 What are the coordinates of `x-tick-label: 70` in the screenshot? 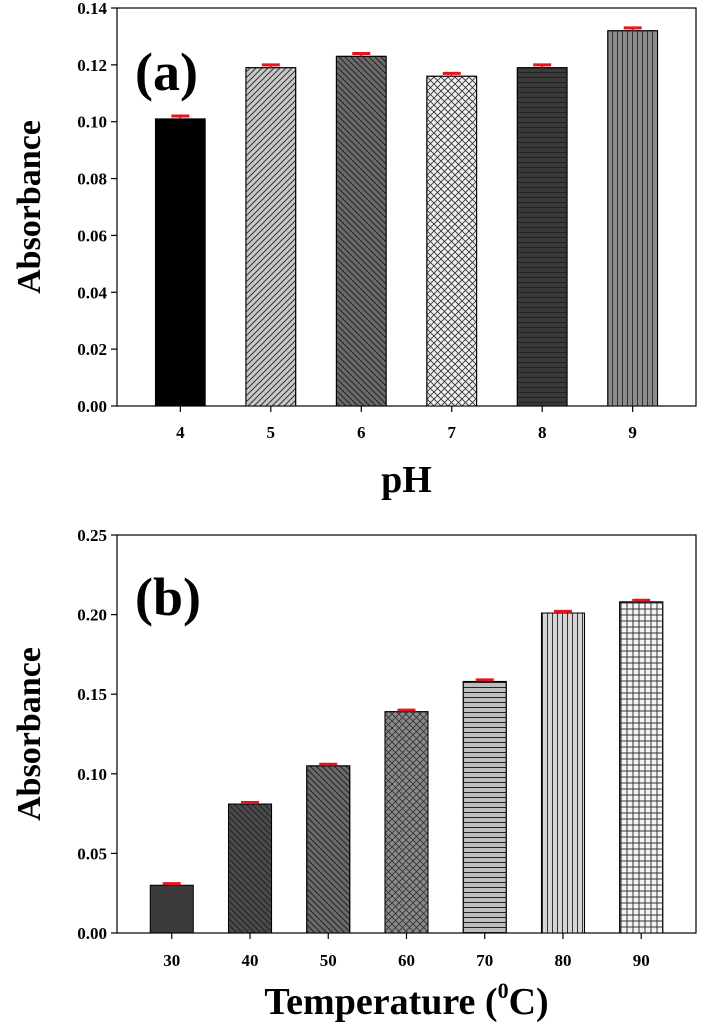 It's located at (484, 960).